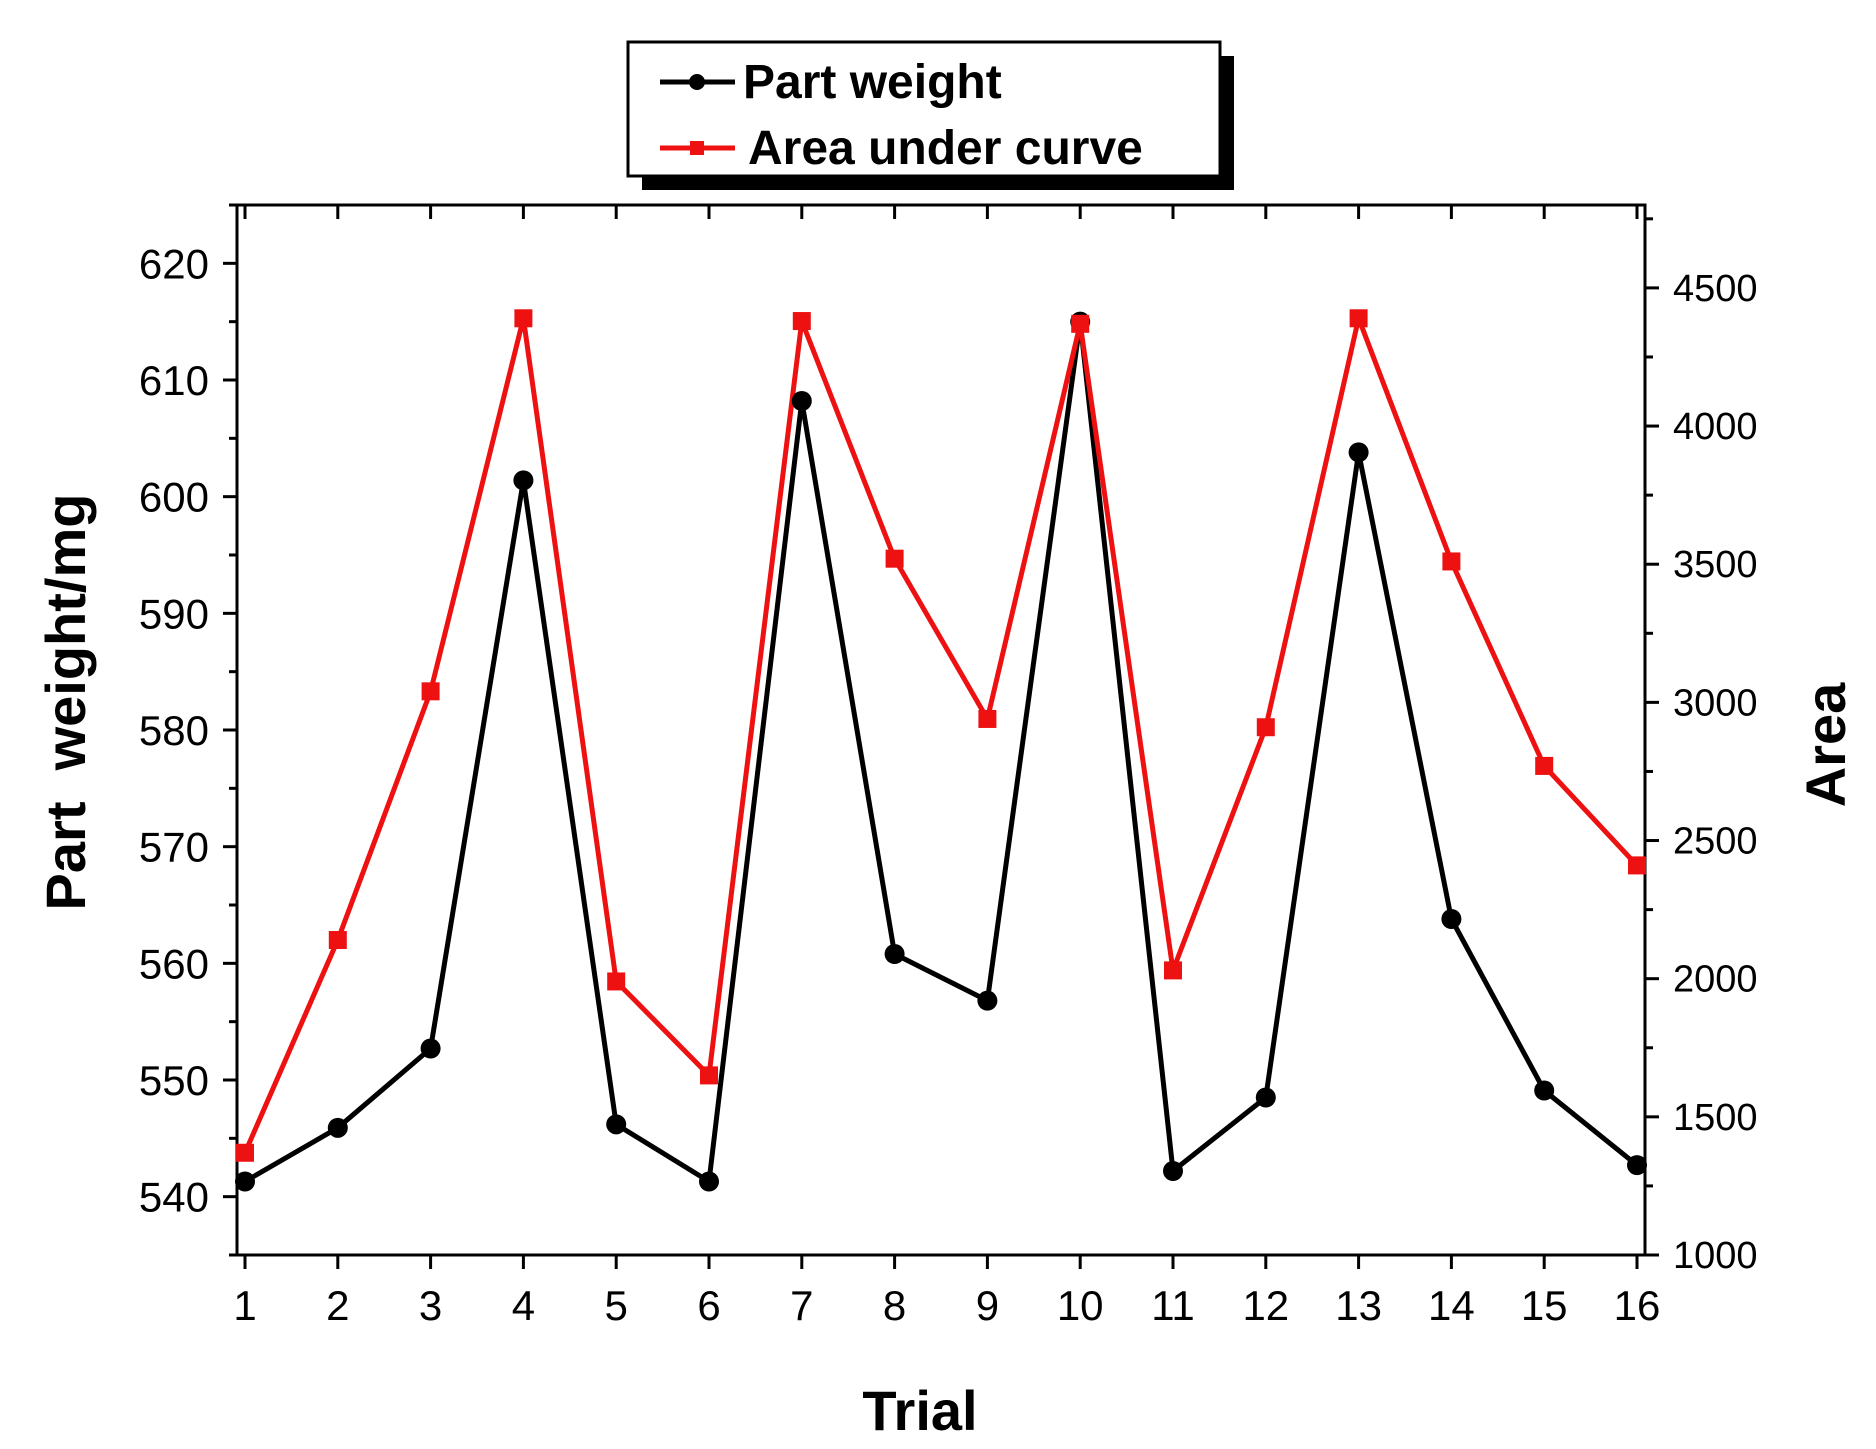  I want to click on y-axis-right-title: Area, so click(1825, 744).